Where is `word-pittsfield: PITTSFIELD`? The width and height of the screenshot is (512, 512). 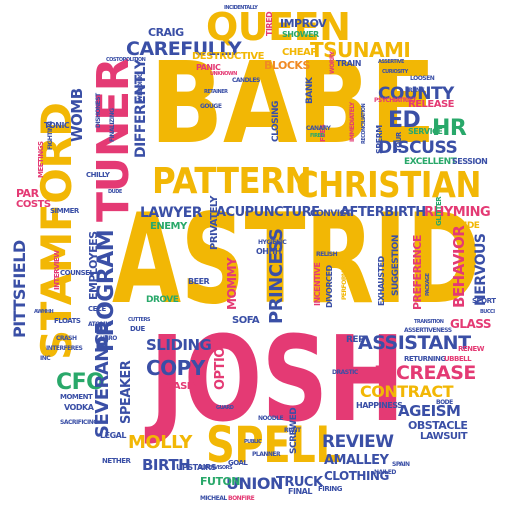
word-pittsfield: PITTSFIELD is located at coordinates (19, 289).